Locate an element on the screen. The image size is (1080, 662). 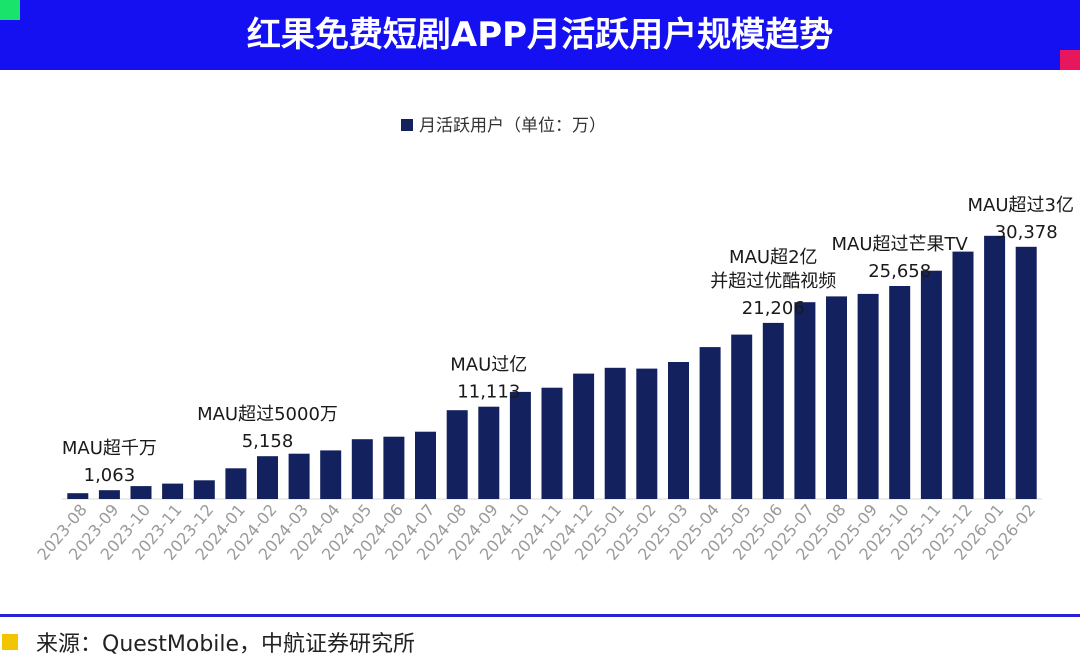
footer-divider is located at coordinates (540, 615).